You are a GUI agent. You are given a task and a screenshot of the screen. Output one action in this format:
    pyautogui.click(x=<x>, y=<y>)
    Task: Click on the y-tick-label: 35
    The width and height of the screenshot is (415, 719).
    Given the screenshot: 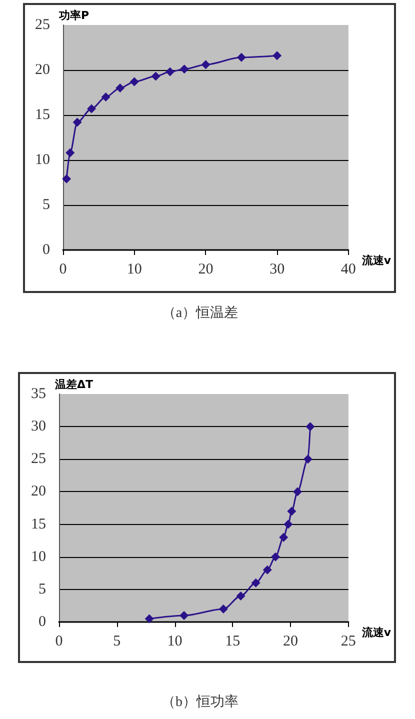 What is the action you would take?
    pyautogui.click(x=38, y=394)
    